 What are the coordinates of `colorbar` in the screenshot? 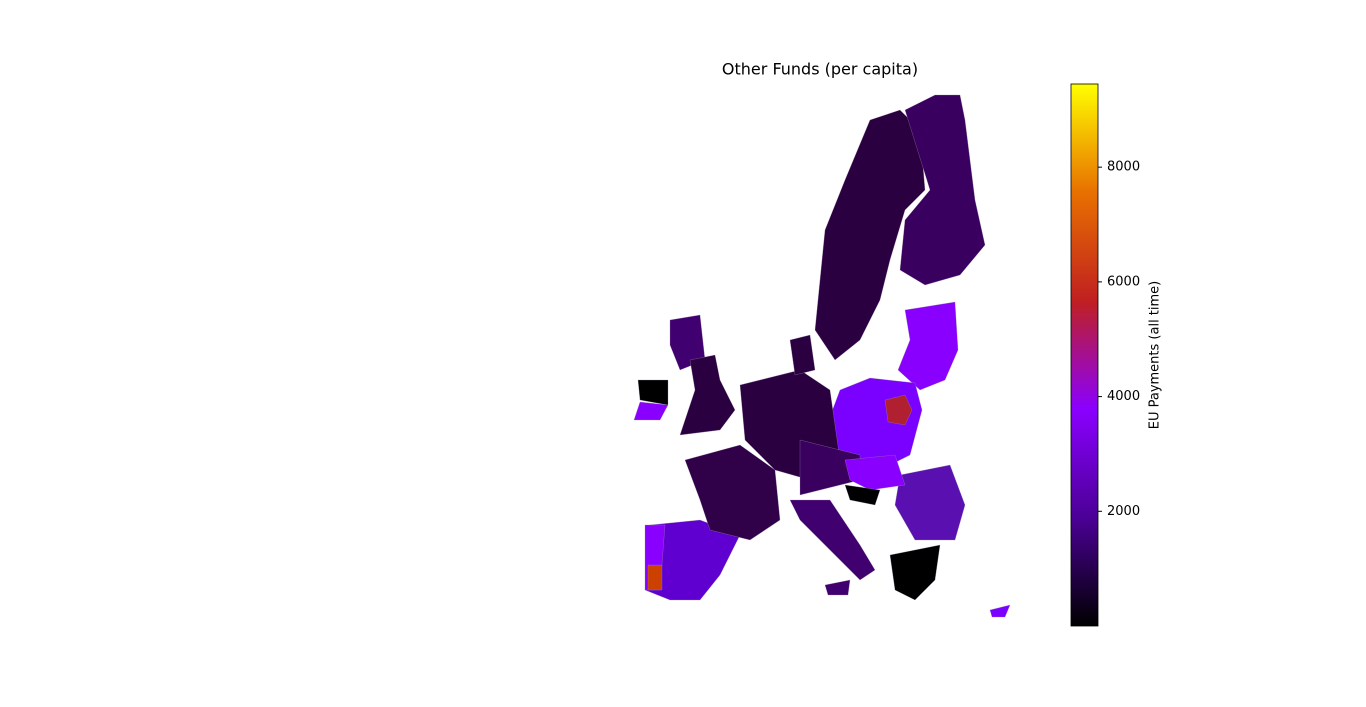 It's located at (1084, 355).